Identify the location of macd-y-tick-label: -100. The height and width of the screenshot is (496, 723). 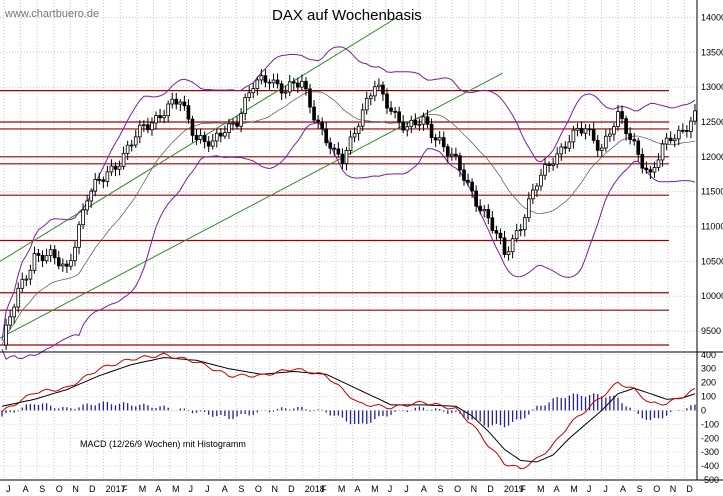
(710, 424).